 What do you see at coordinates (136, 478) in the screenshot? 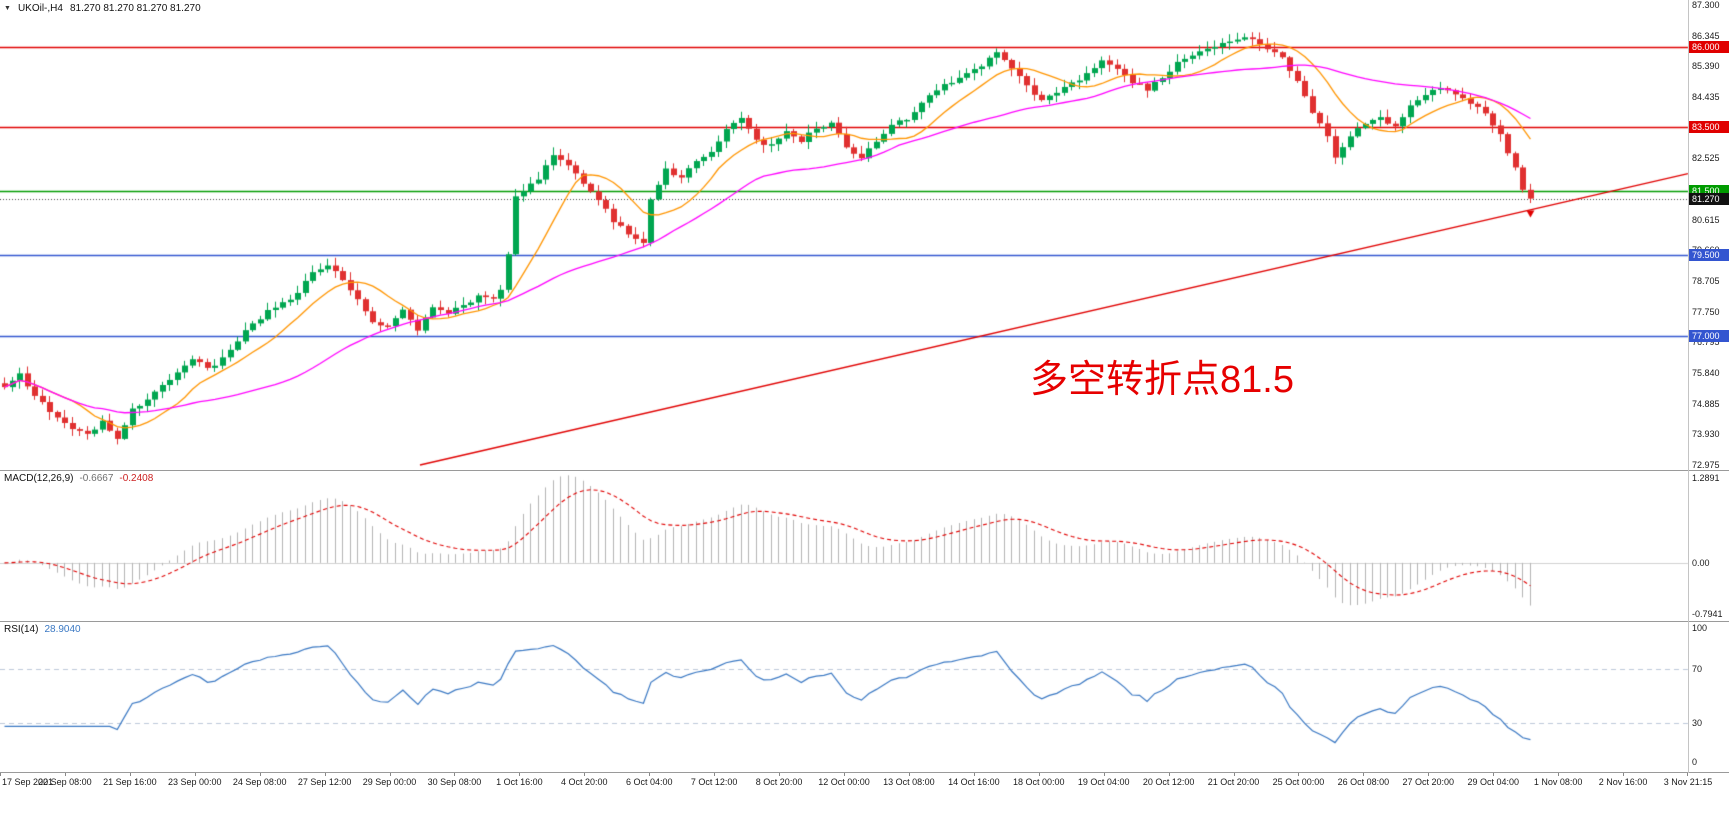
I see `macd-signal-value: -0.2408` at bounding box center [136, 478].